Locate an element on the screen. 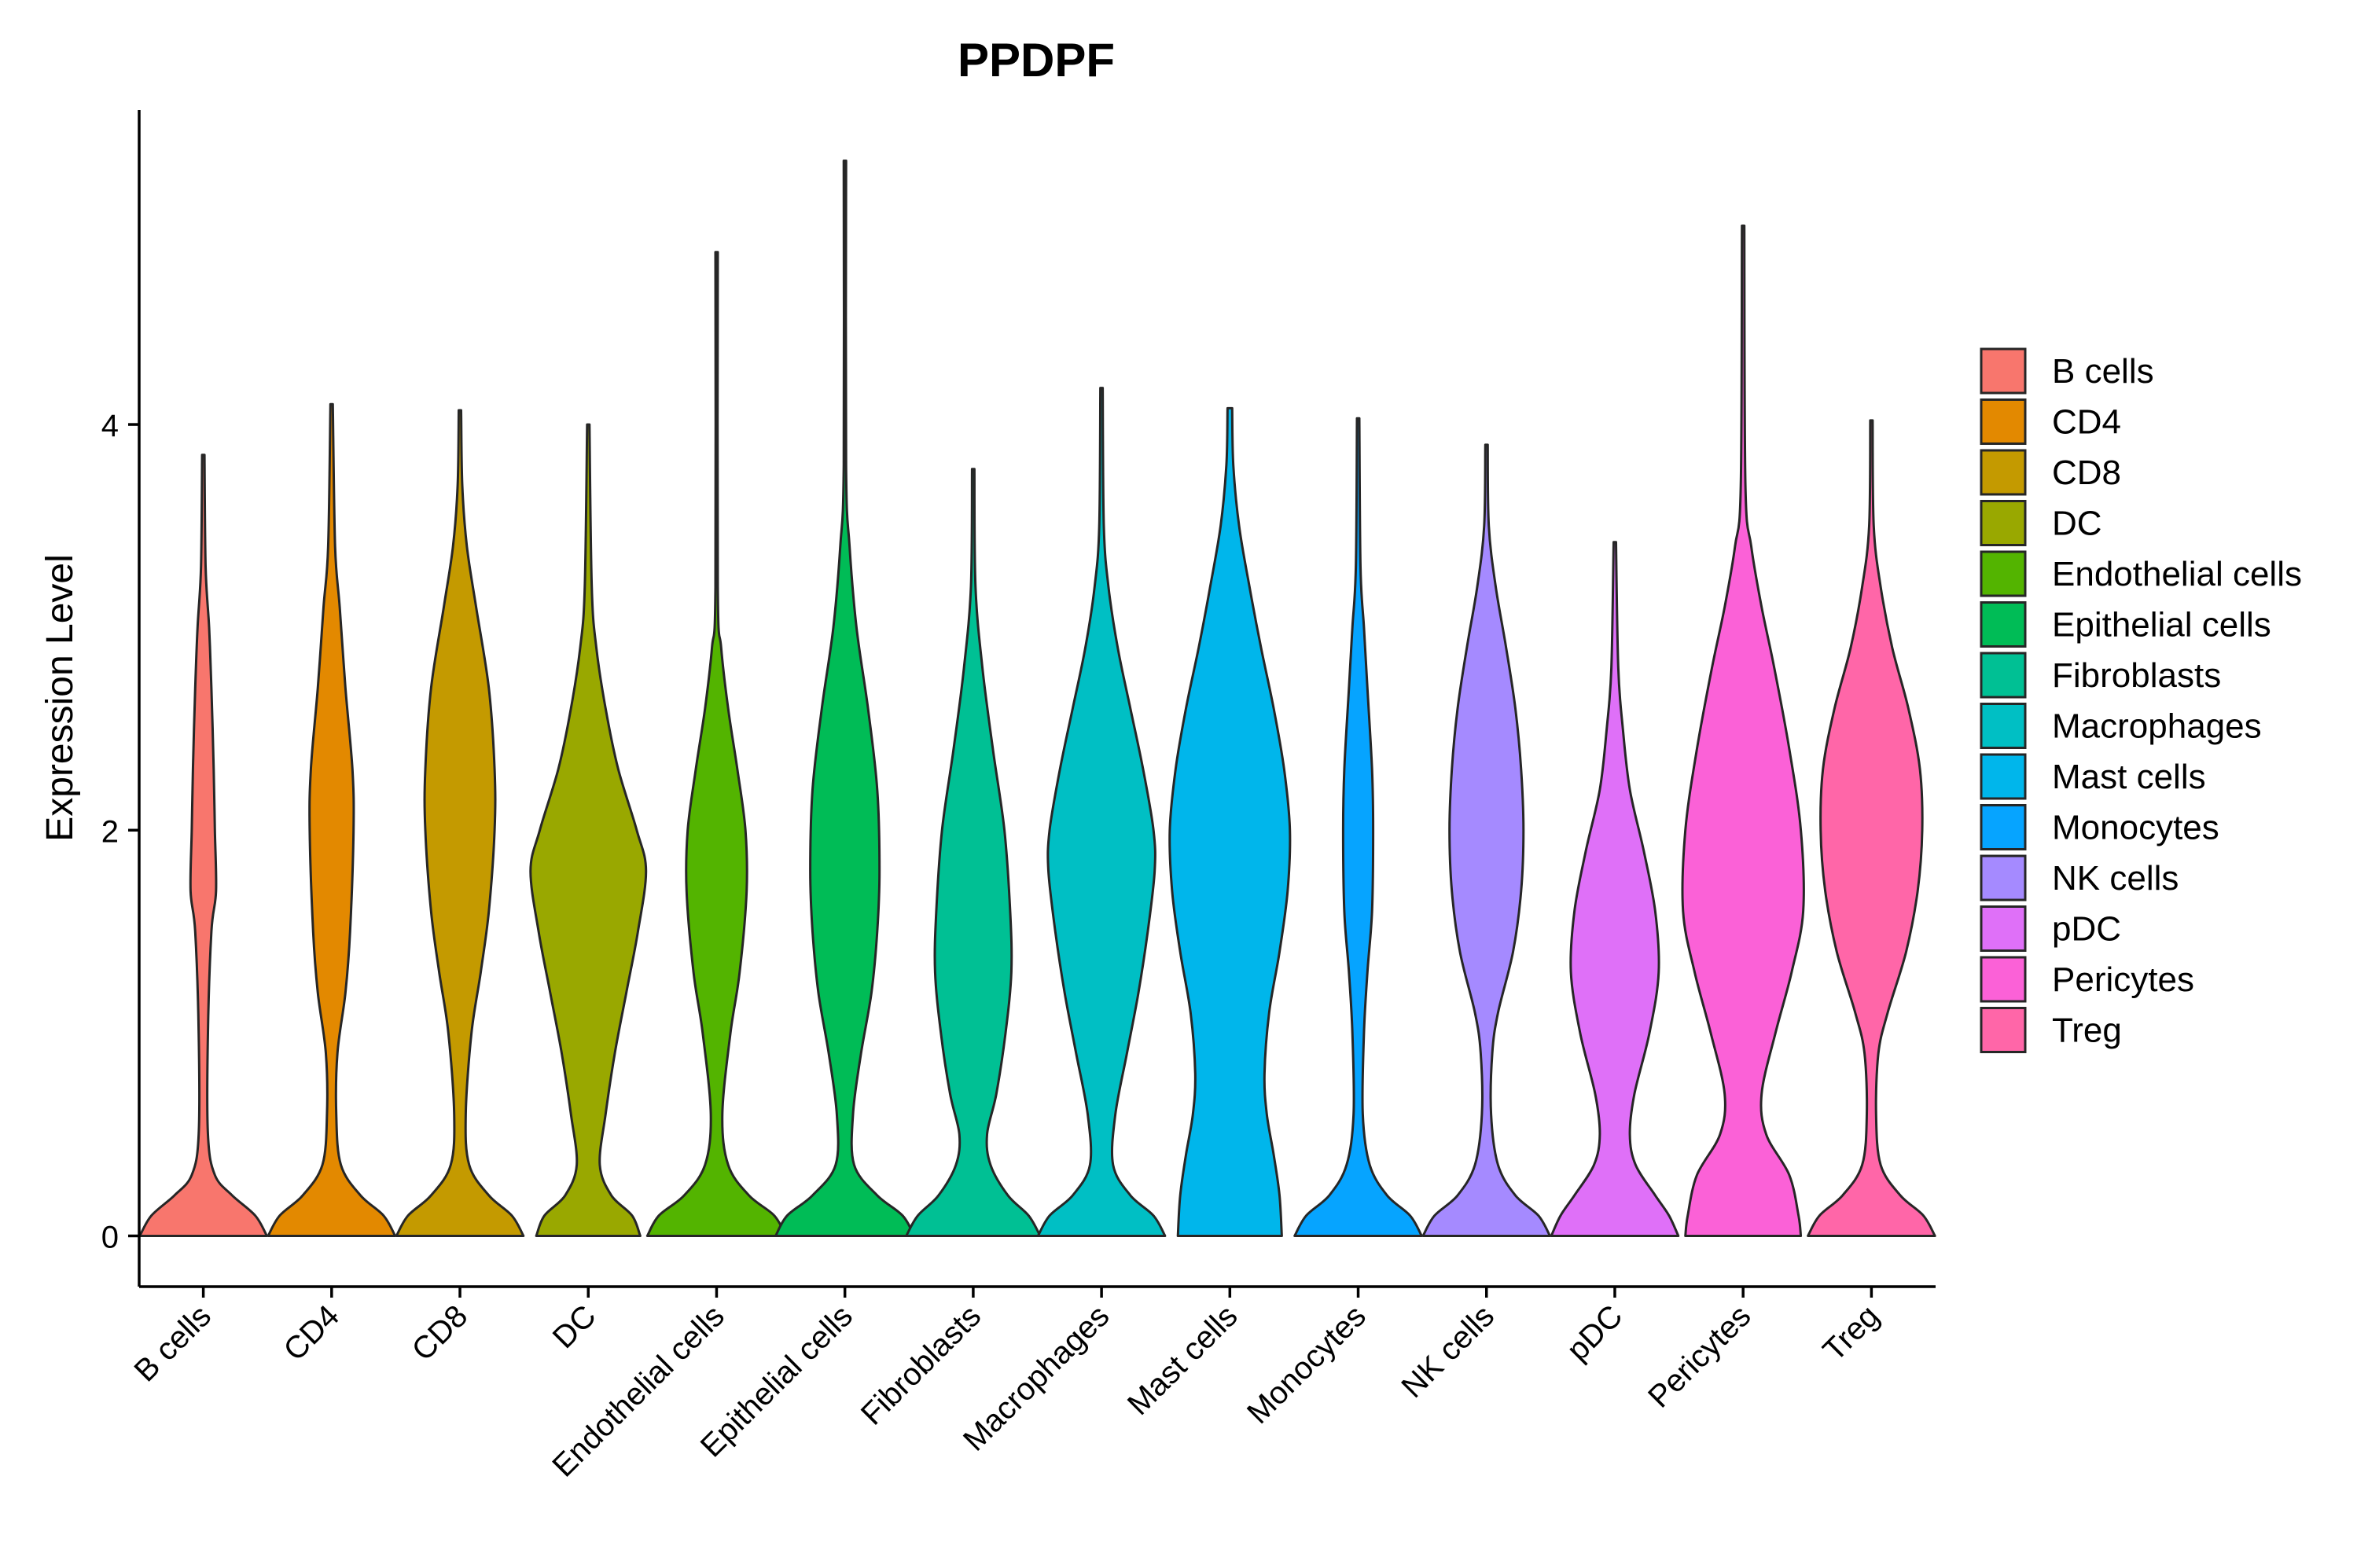  violin-dc is located at coordinates (588, 830).